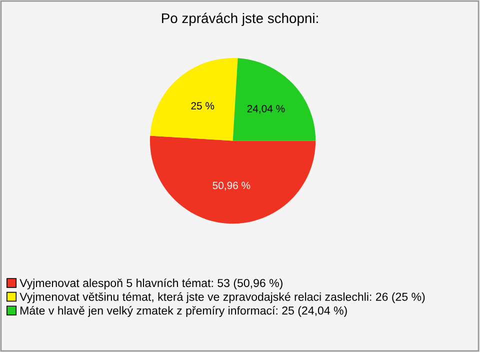 The width and height of the screenshot is (480, 352). I want to click on legend-label: Vyjmenovat alespoň 5 hlavních témat: 53 (50,96 %), so click(151, 284).